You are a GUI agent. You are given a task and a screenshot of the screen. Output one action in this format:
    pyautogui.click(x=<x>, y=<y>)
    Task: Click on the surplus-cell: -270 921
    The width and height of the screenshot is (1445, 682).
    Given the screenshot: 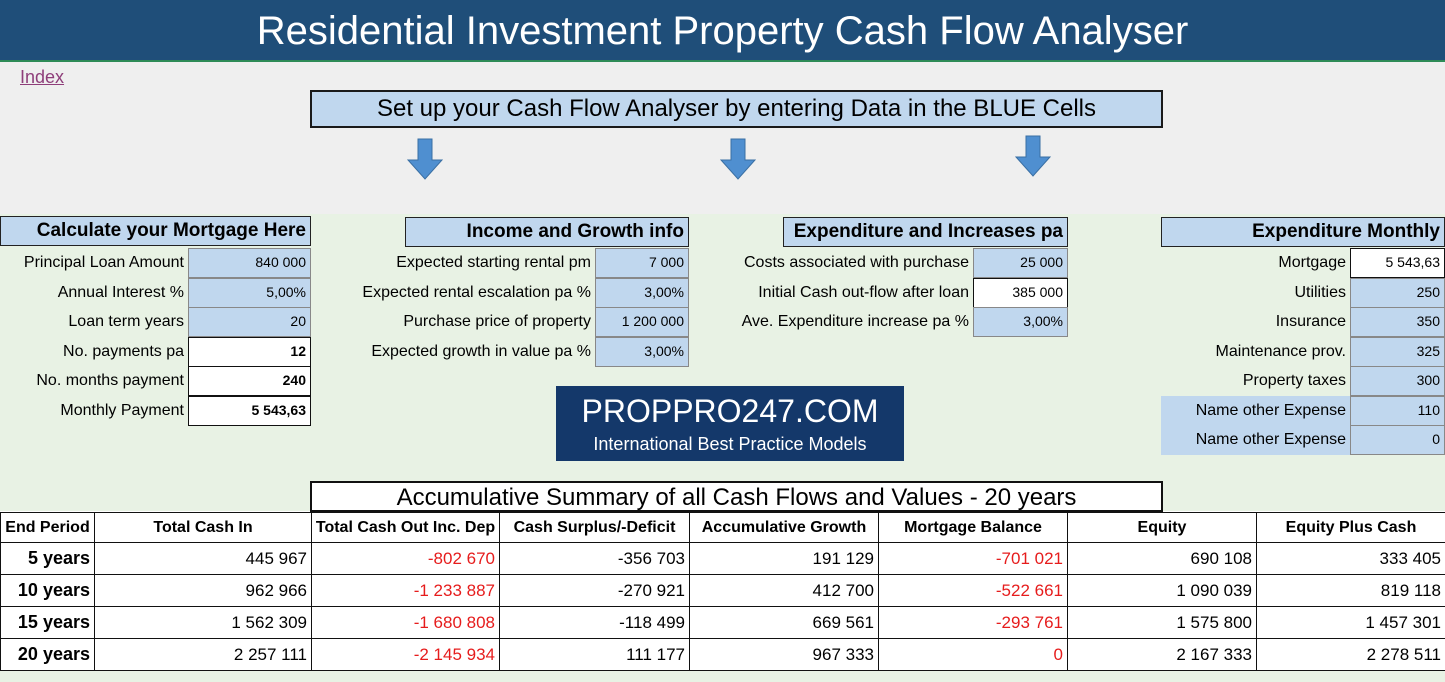 What is the action you would take?
    pyautogui.click(x=594, y=590)
    